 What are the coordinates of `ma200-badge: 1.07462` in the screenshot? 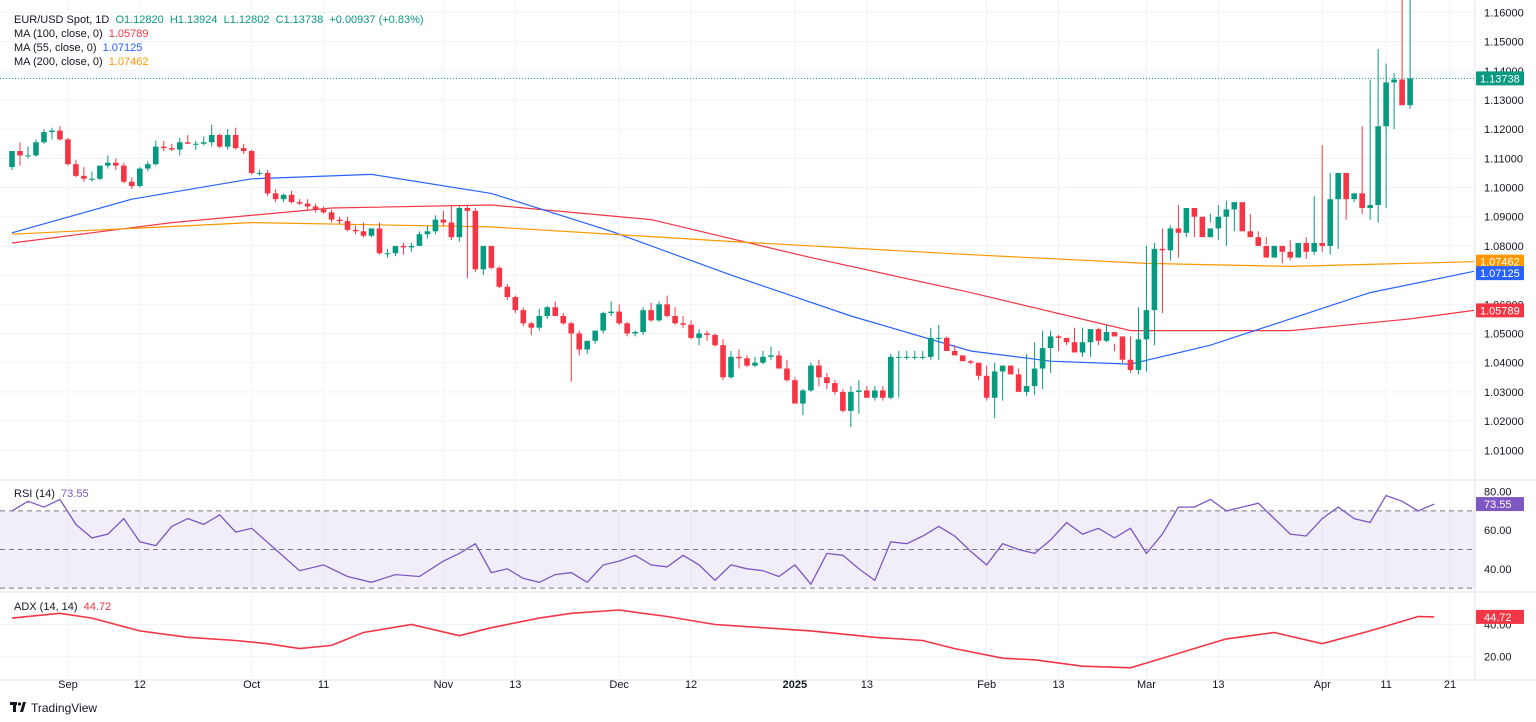 It's located at (1500, 263).